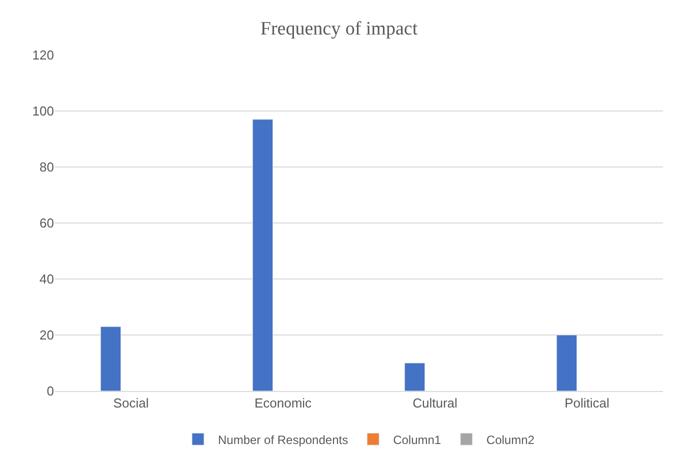 The image size is (678, 466). I want to click on legend-label: Number of Respondents, so click(283, 439).